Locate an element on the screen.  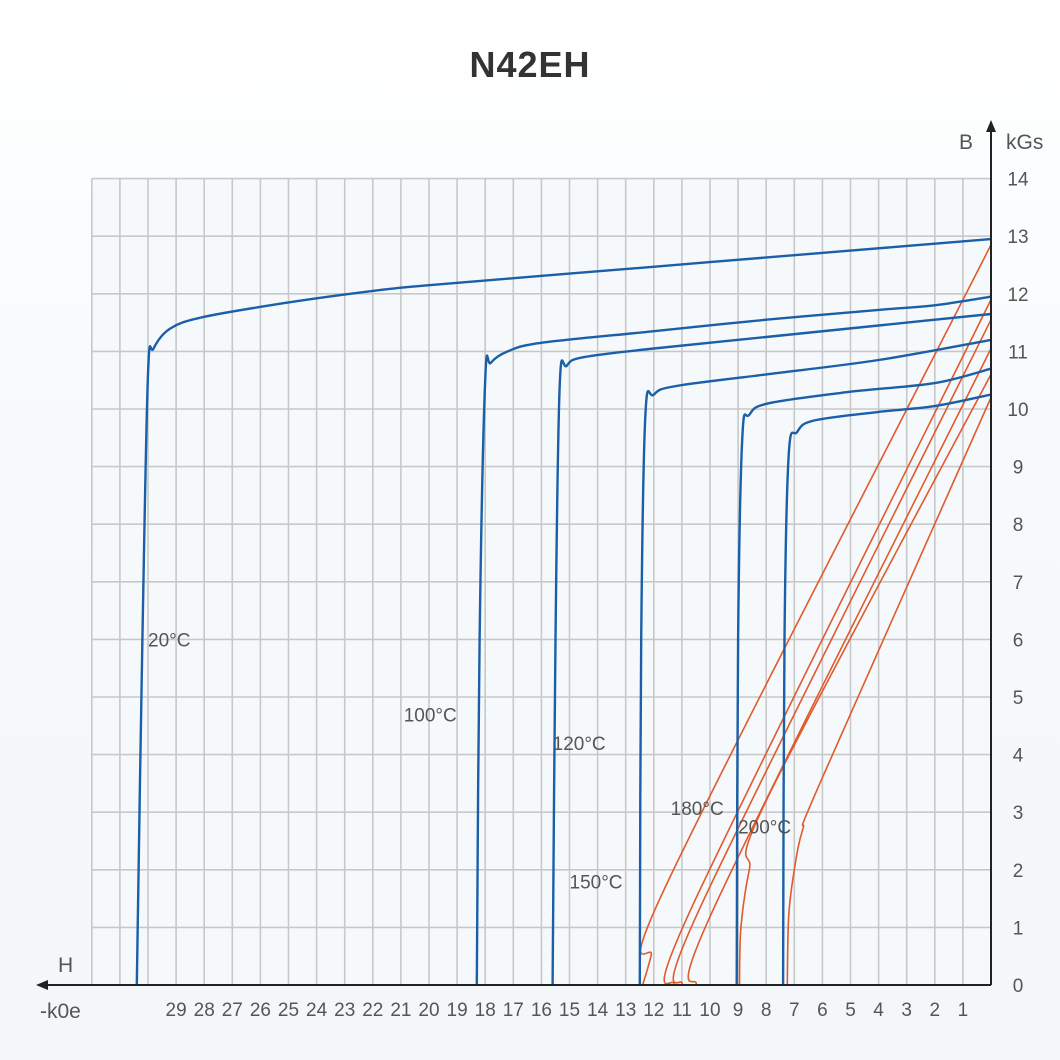
x-axis-unit: -k0e is located at coordinates (60, 1011).